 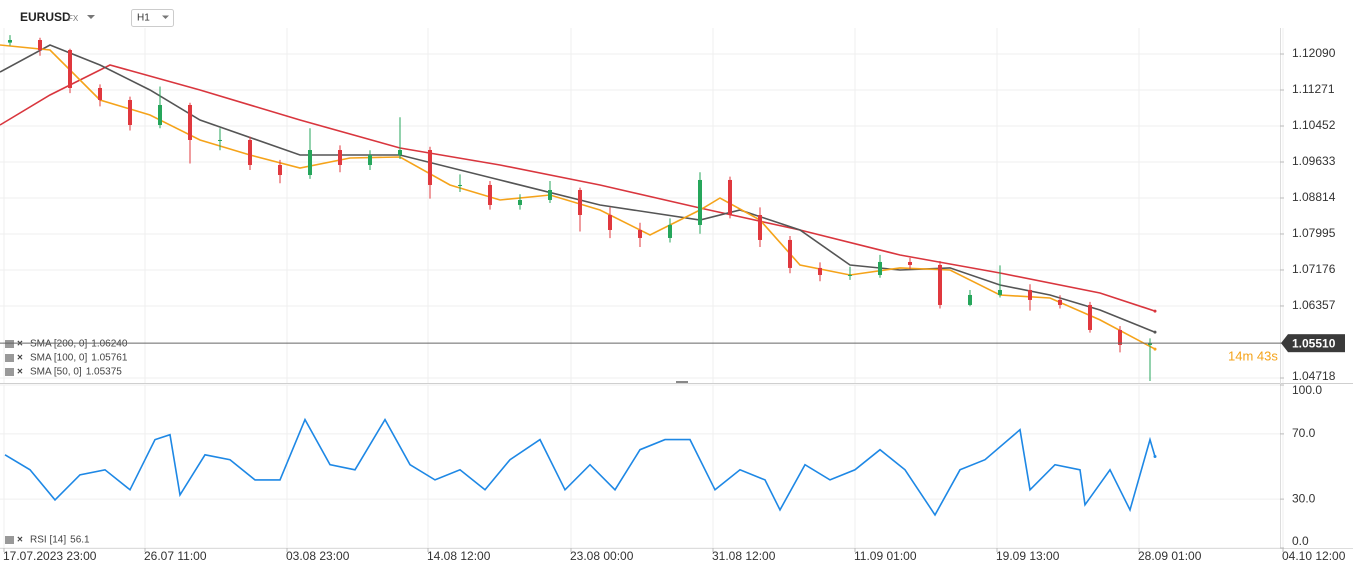 What do you see at coordinates (1314, 233) in the screenshot?
I see `y-tick-label: 1.07995` at bounding box center [1314, 233].